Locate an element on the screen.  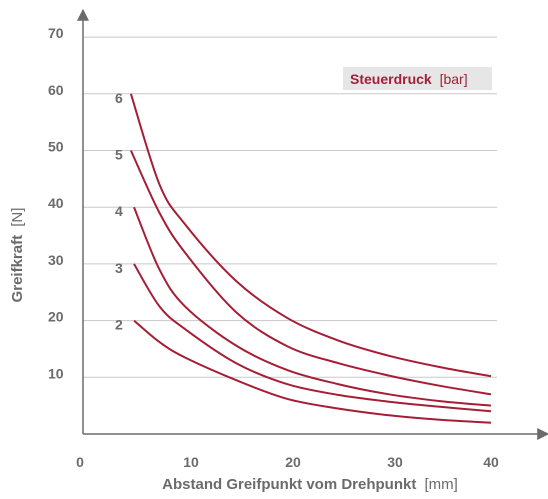
y-axis-title: Greifkraft [N] is located at coordinates (17, 255).